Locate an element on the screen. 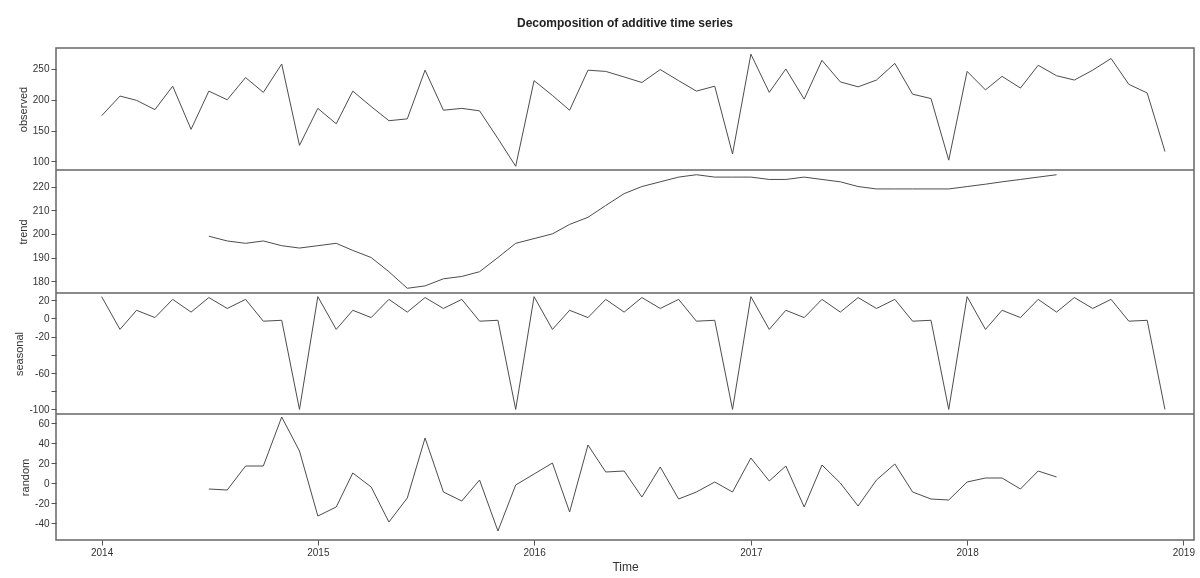 Image resolution: width=1200 pixels, height=578 pixels. y-axis-title: random is located at coordinates (25, 477).